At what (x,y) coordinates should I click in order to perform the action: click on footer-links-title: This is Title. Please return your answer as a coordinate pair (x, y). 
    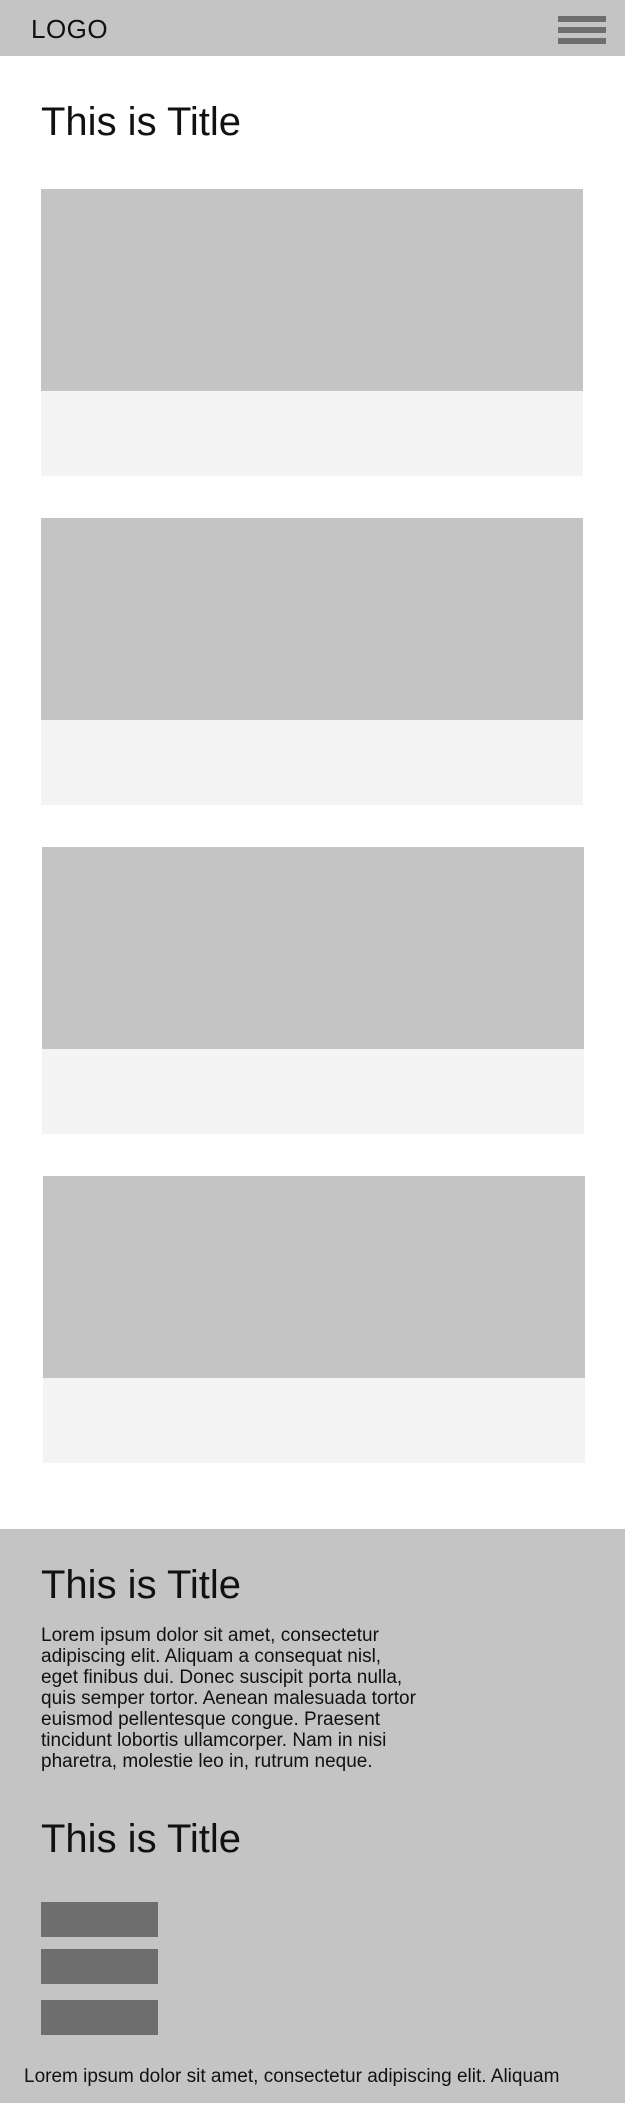
    Looking at the image, I should click on (141, 1839).